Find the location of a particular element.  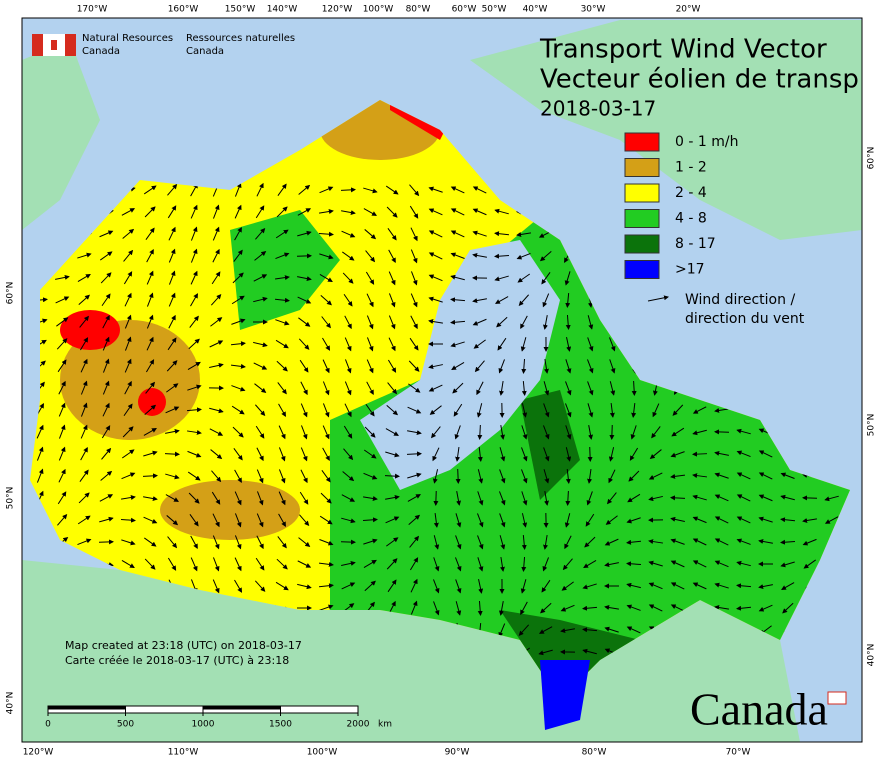

lon-label: 40°W is located at coordinates (535, 10).